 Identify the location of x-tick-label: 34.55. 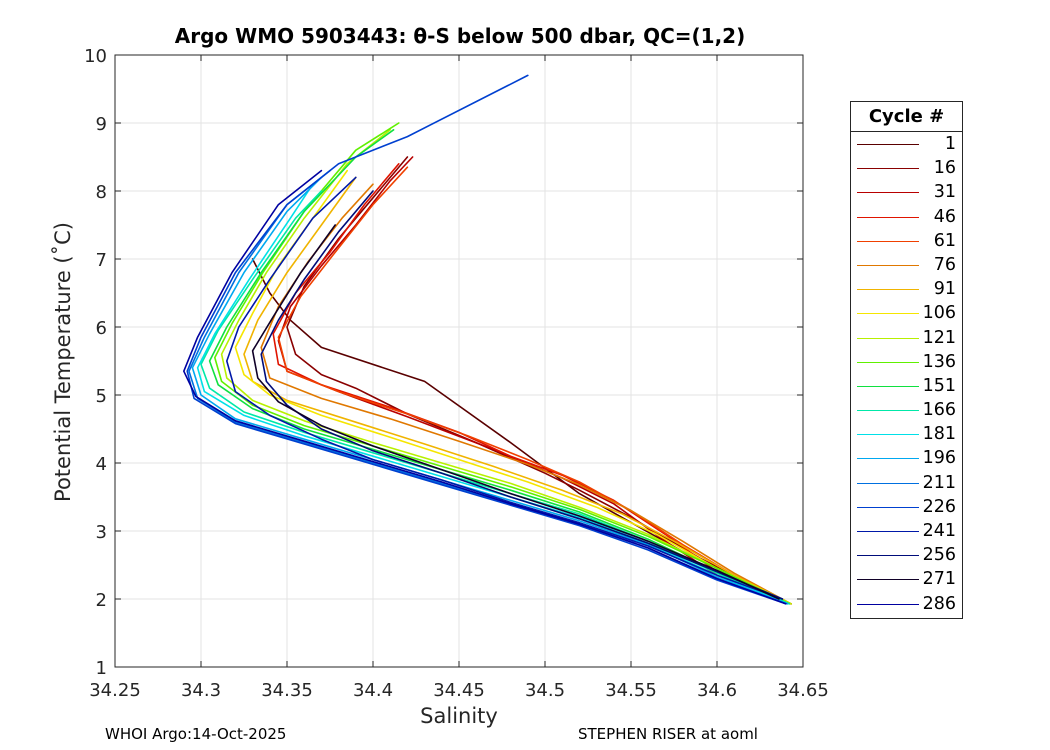
(631, 690).